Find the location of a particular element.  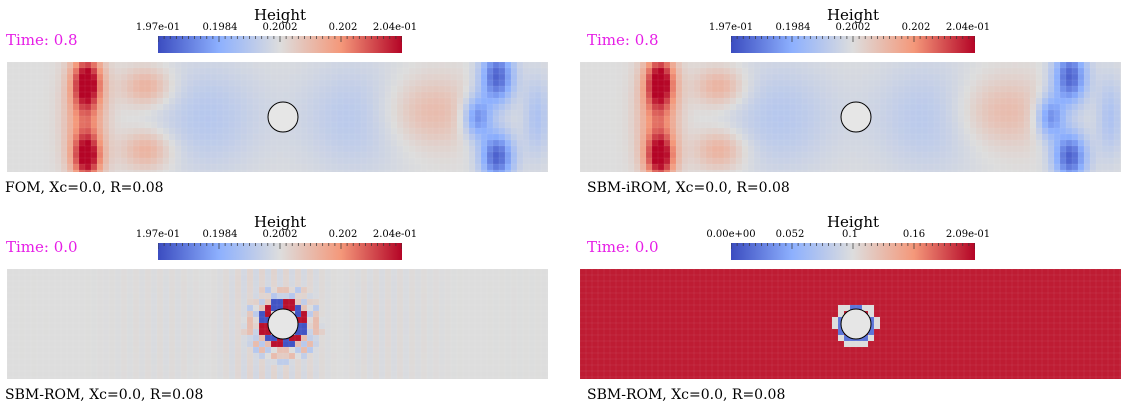

colorbar-tick-label: 0.00e+00 is located at coordinates (731, 234).